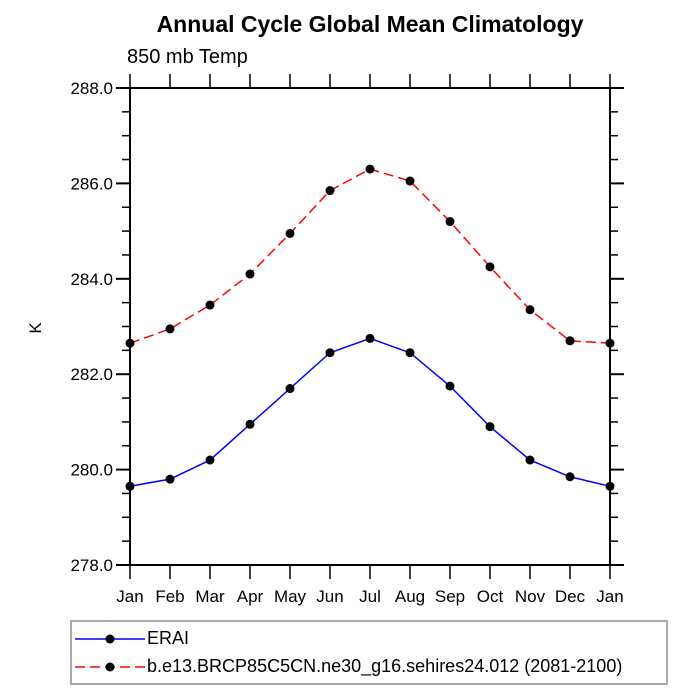 The image size is (700, 700). Describe the element at coordinates (370, 24) in the screenshot. I see `chart-title: Annual Cycle Global Mean Climatology` at that location.